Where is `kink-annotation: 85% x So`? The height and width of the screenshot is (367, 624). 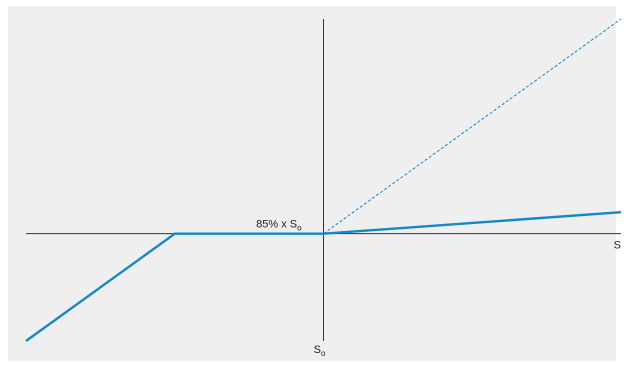 kink-annotation: 85% x So is located at coordinates (279, 226).